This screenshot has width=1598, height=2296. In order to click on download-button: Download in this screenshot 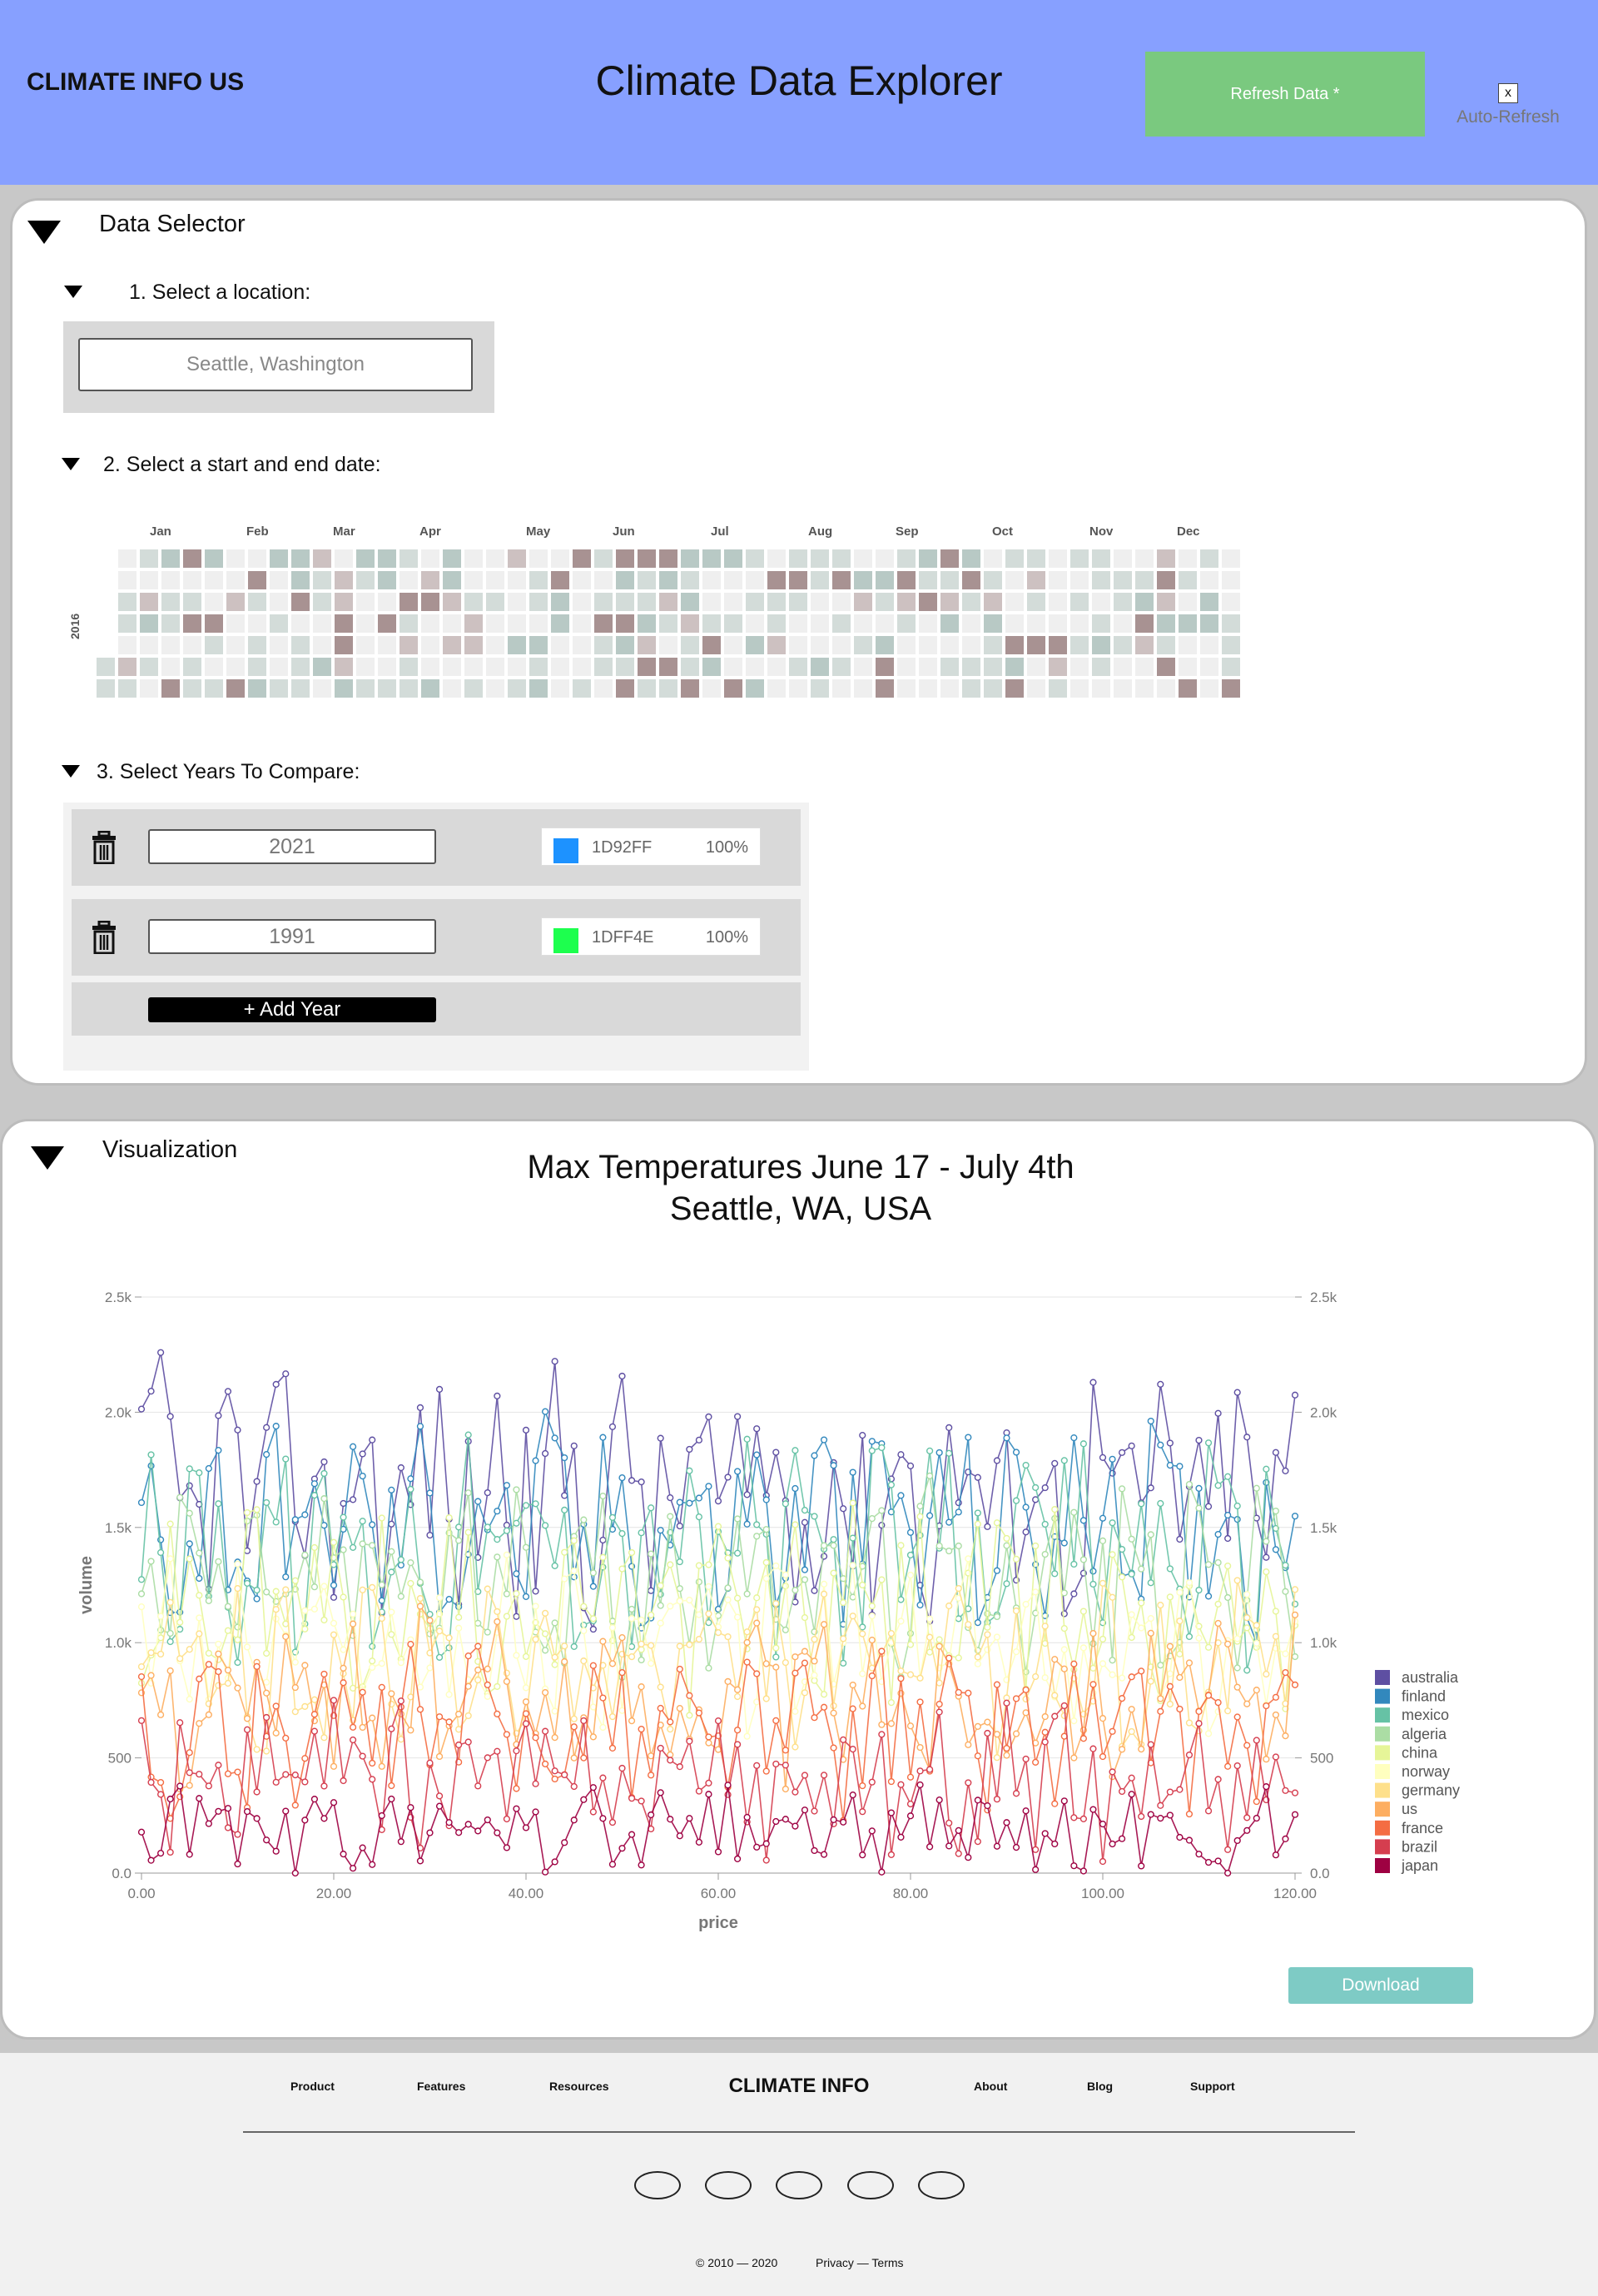, I will do `click(1380, 1985)`.